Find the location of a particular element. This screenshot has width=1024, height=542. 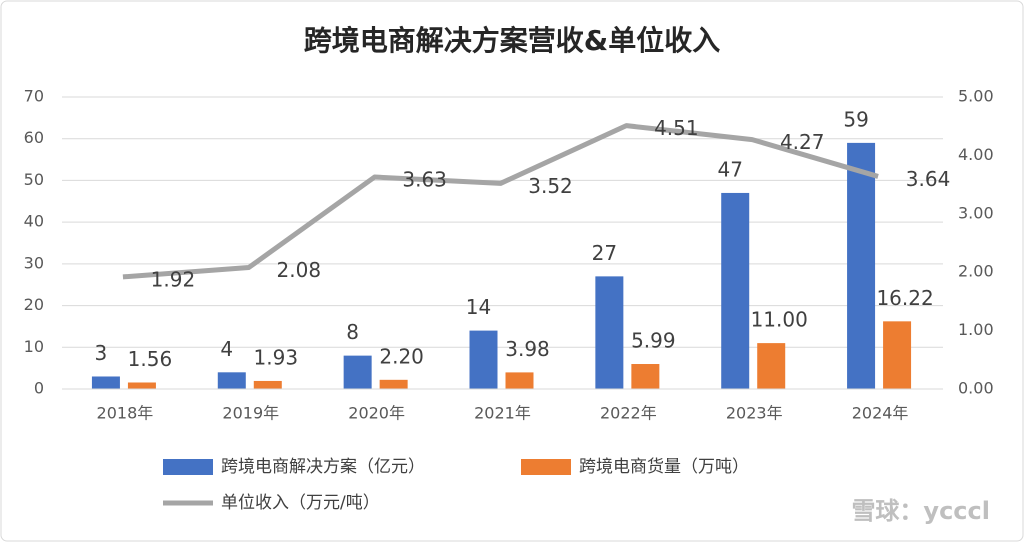

data-label: 47 is located at coordinates (729, 169).